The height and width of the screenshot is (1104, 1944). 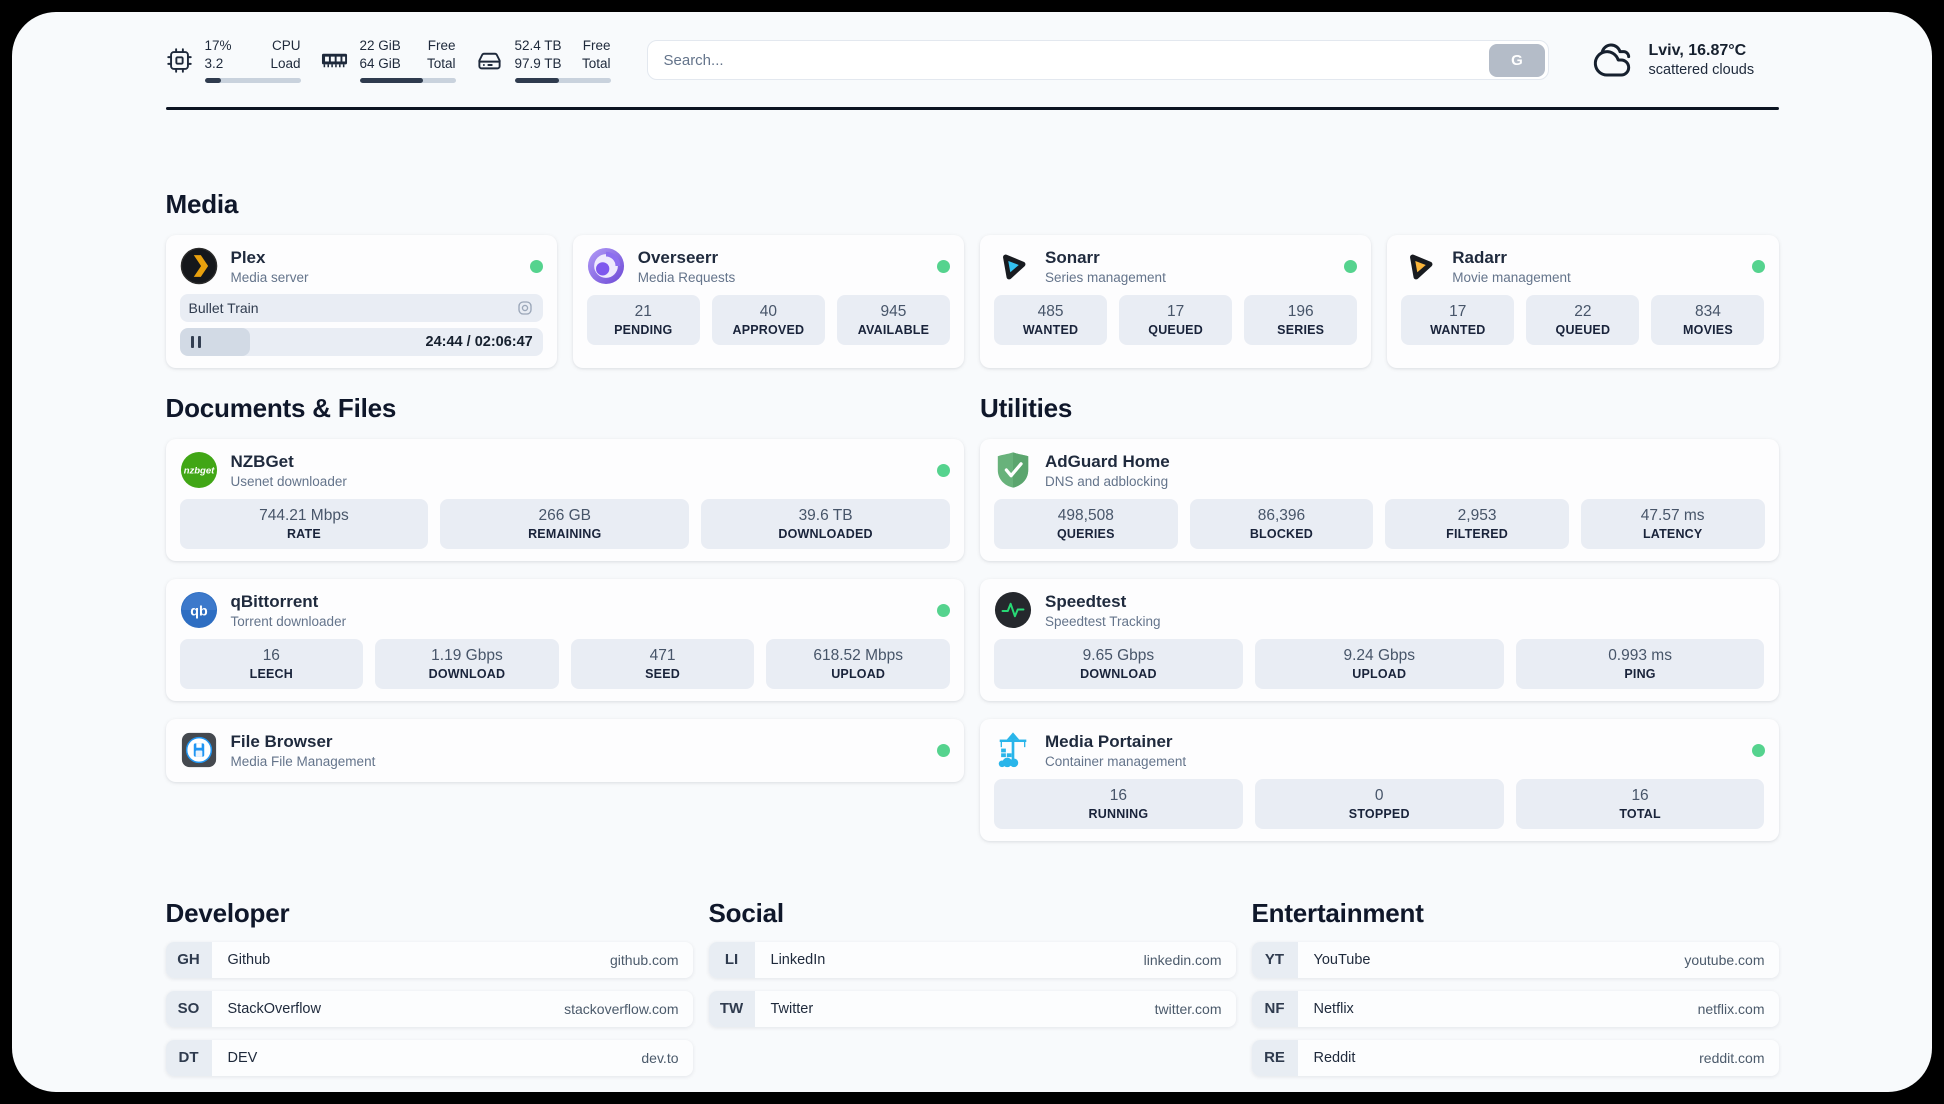 I want to click on stat-box: 86,396 BLOCKED, so click(x=1281, y=523).